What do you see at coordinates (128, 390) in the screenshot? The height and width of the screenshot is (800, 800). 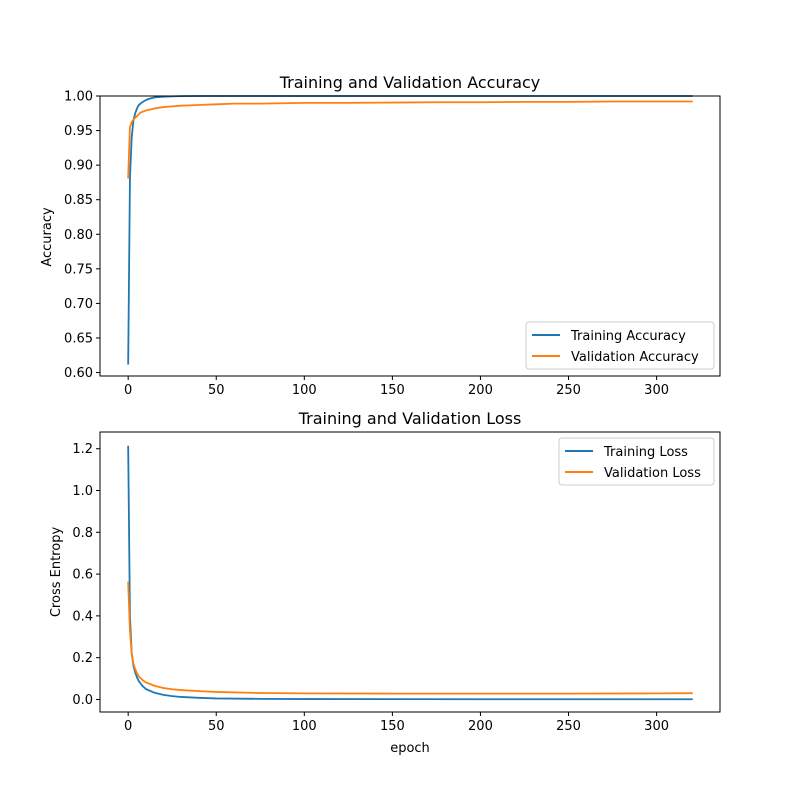 I see `accuracy-x-tick-label-0: 0` at bounding box center [128, 390].